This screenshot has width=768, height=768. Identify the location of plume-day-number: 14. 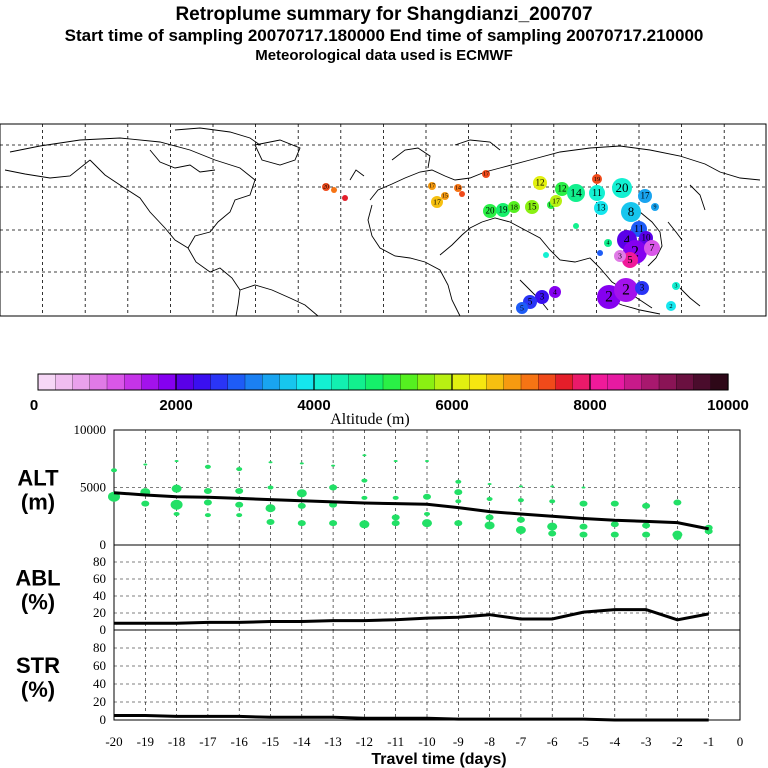
(458, 189).